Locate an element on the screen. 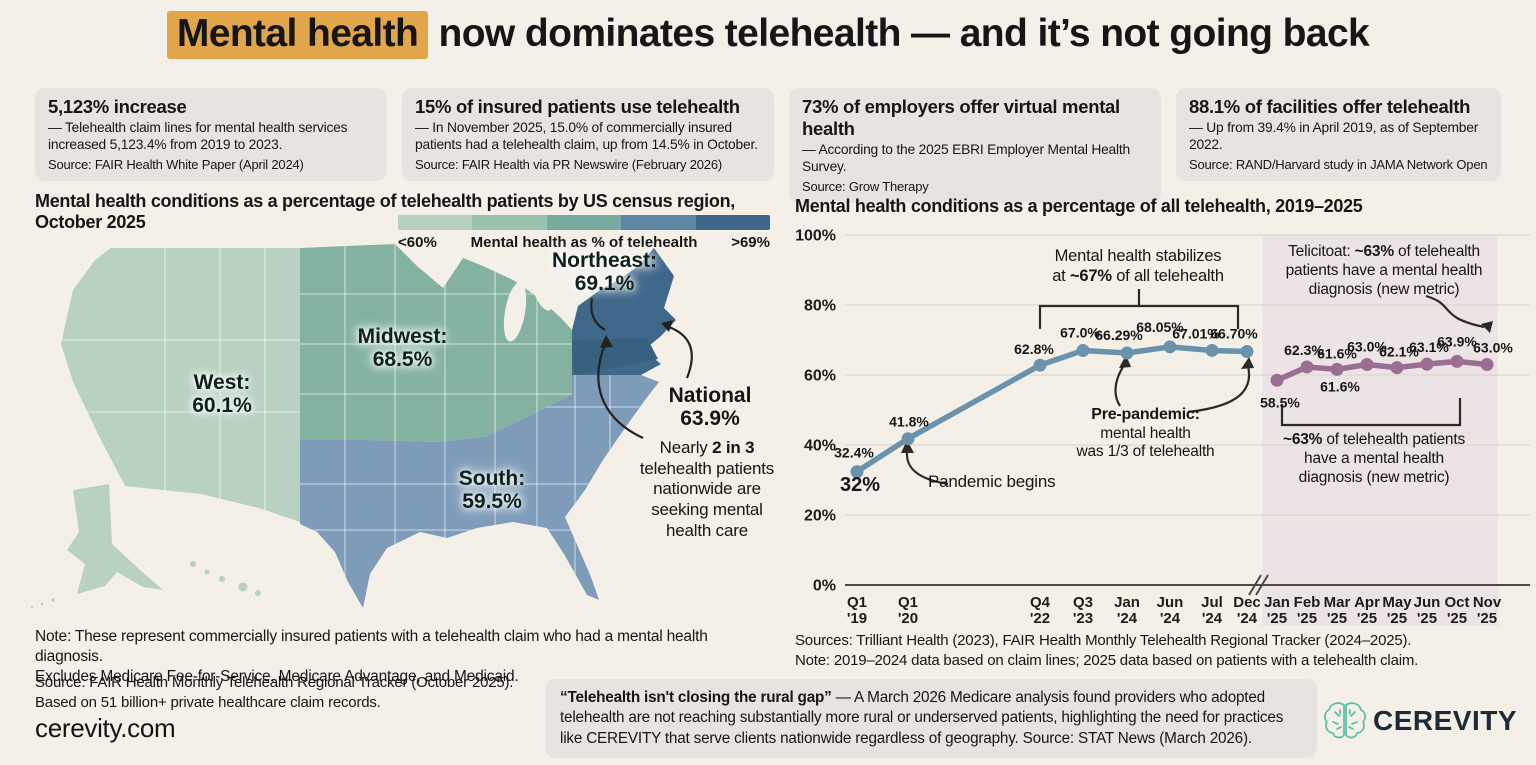 This screenshot has height=765, width=1536. two-in-three-arrowhead is located at coordinates (606, 341).